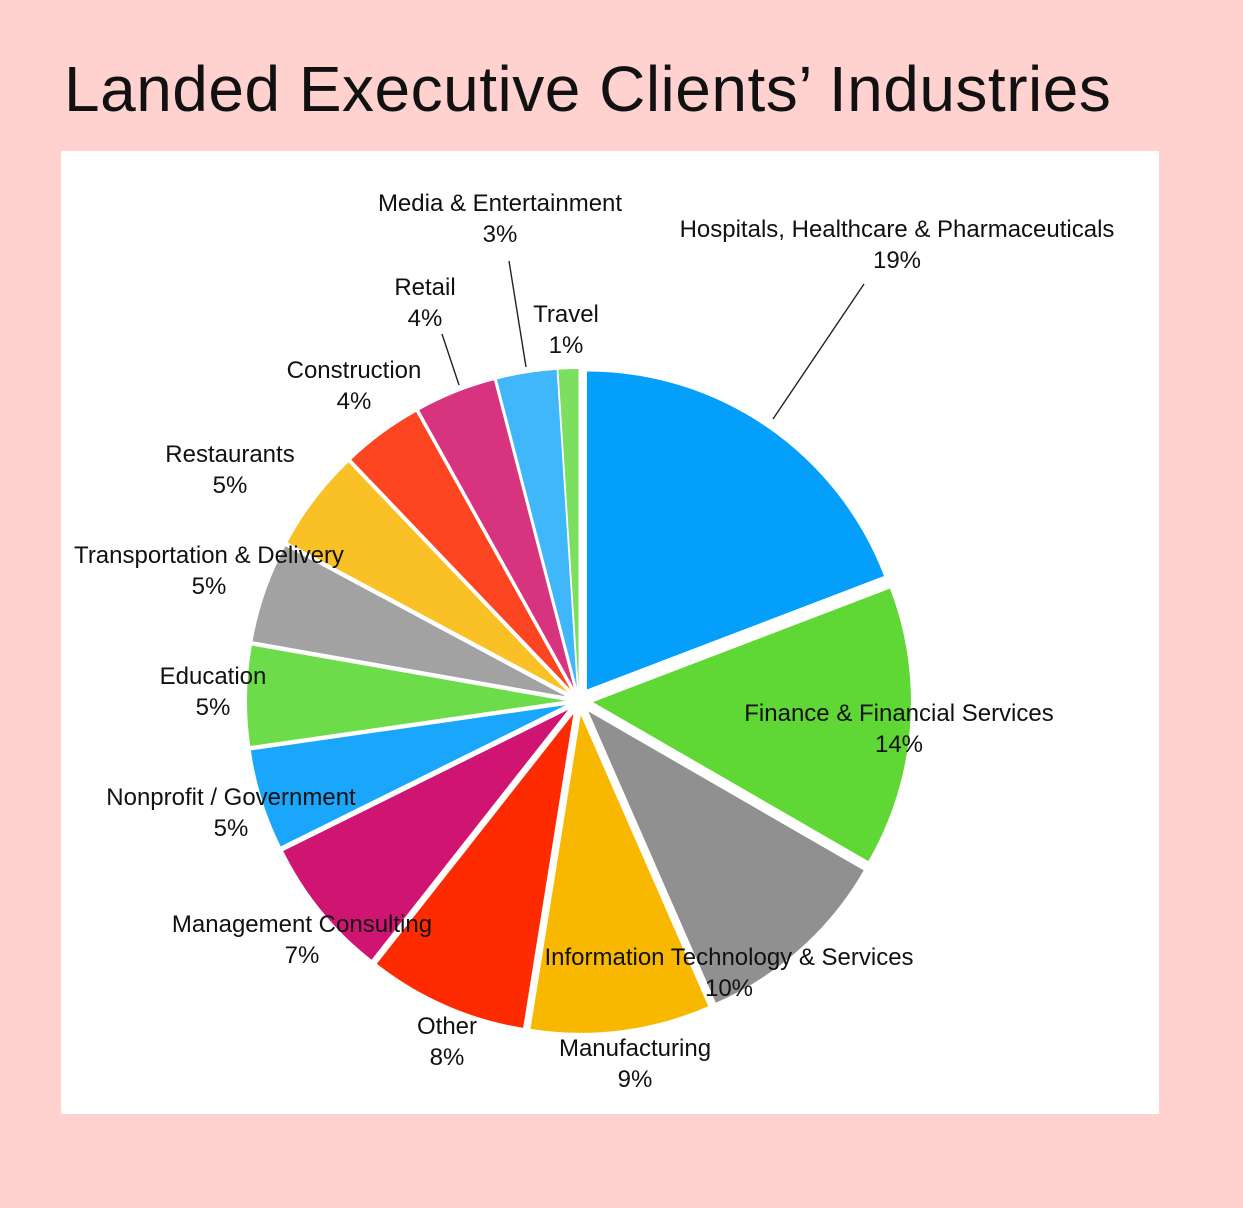 The height and width of the screenshot is (1208, 1243). What do you see at coordinates (424, 303) in the screenshot?
I see `slice-label: Retail 4%` at bounding box center [424, 303].